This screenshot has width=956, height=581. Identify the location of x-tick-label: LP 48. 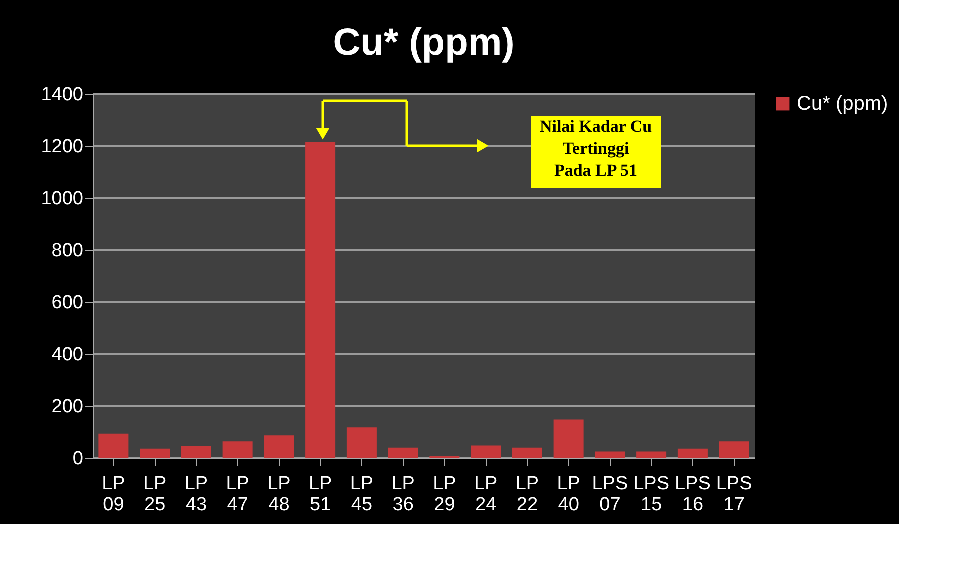
(279, 495).